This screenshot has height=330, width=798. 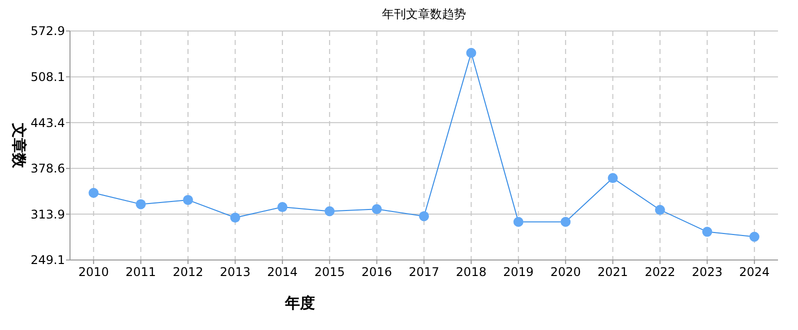 I want to click on x-tick-label: 2017, so click(x=424, y=272).